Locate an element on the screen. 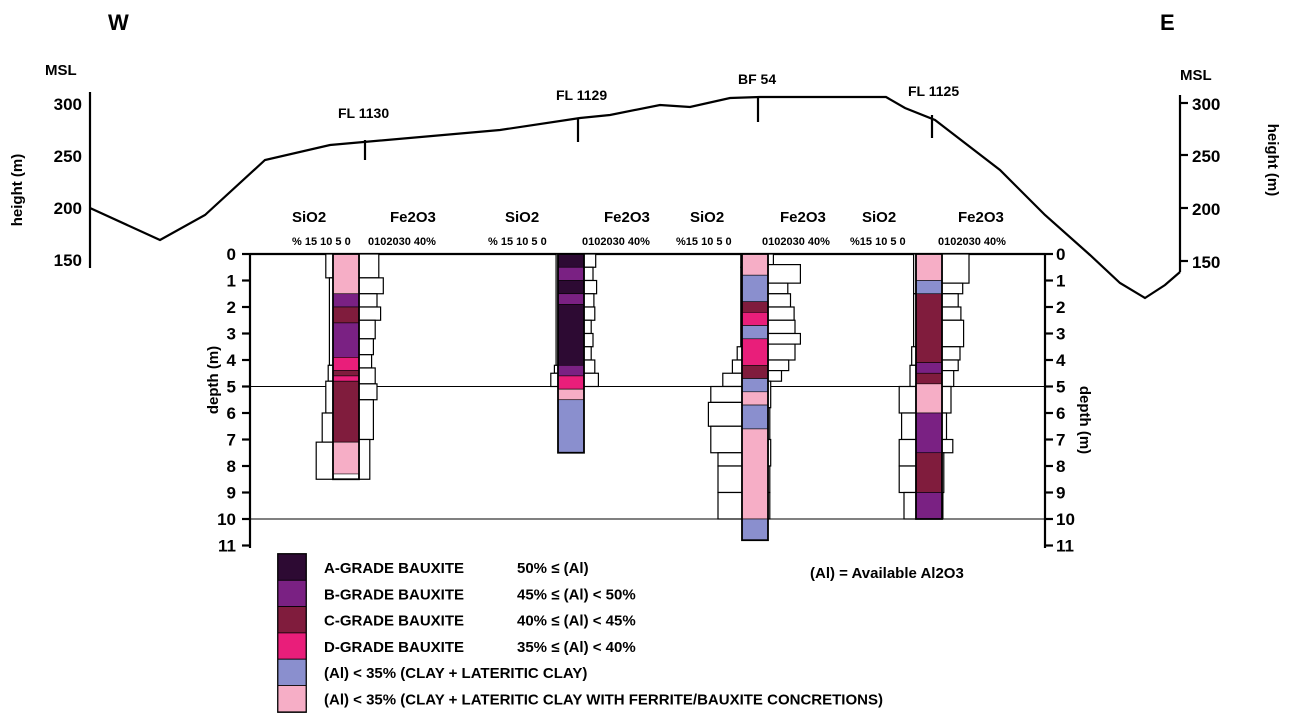  right-msl-label: MSL is located at coordinates (1196, 75).